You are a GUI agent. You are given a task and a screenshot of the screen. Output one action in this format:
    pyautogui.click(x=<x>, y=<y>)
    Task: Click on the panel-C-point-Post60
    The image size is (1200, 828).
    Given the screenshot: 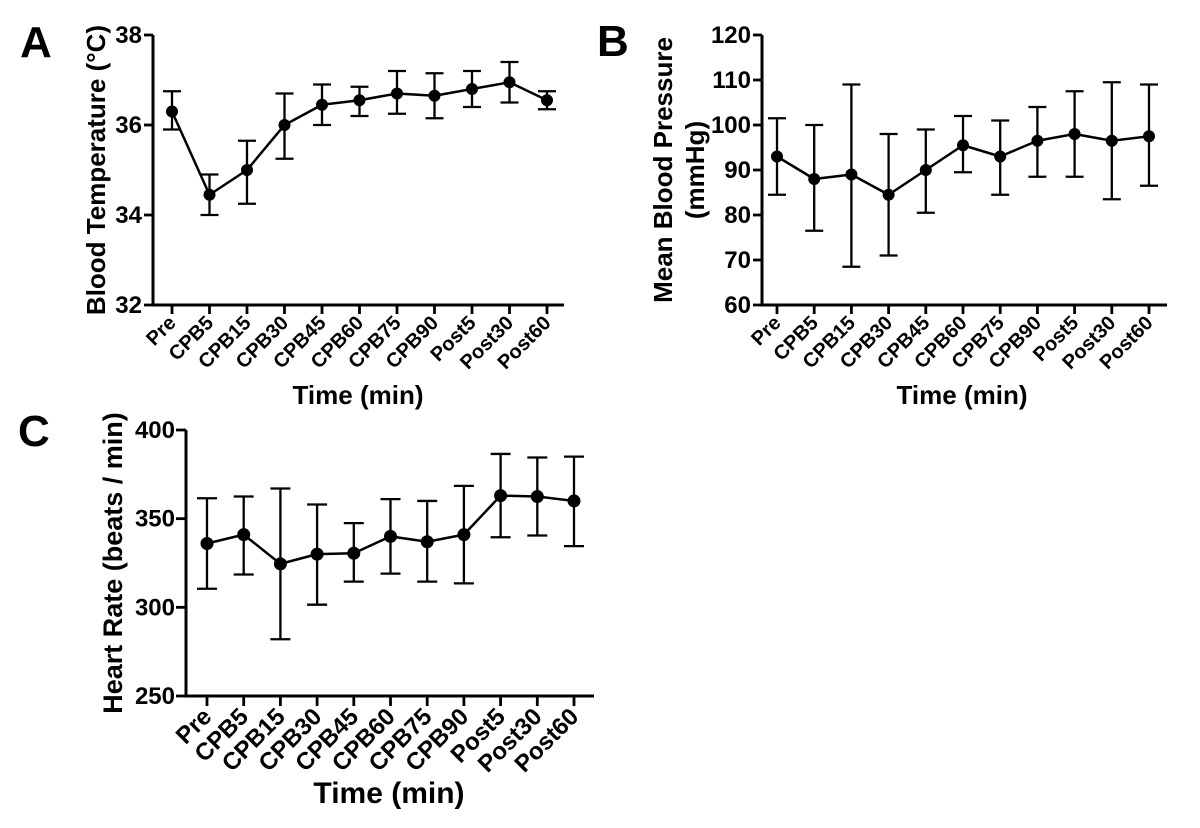 What is the action you would take?
    pyautogui.click(x=574, y=501)
    